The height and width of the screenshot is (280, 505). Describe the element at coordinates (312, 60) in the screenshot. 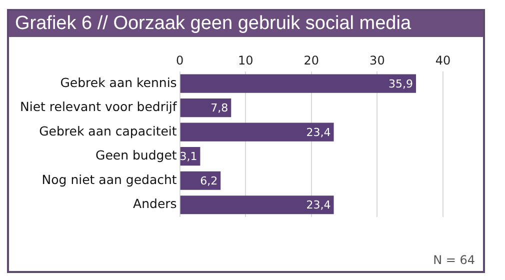

I see `x-tick-label: 20` at that location.